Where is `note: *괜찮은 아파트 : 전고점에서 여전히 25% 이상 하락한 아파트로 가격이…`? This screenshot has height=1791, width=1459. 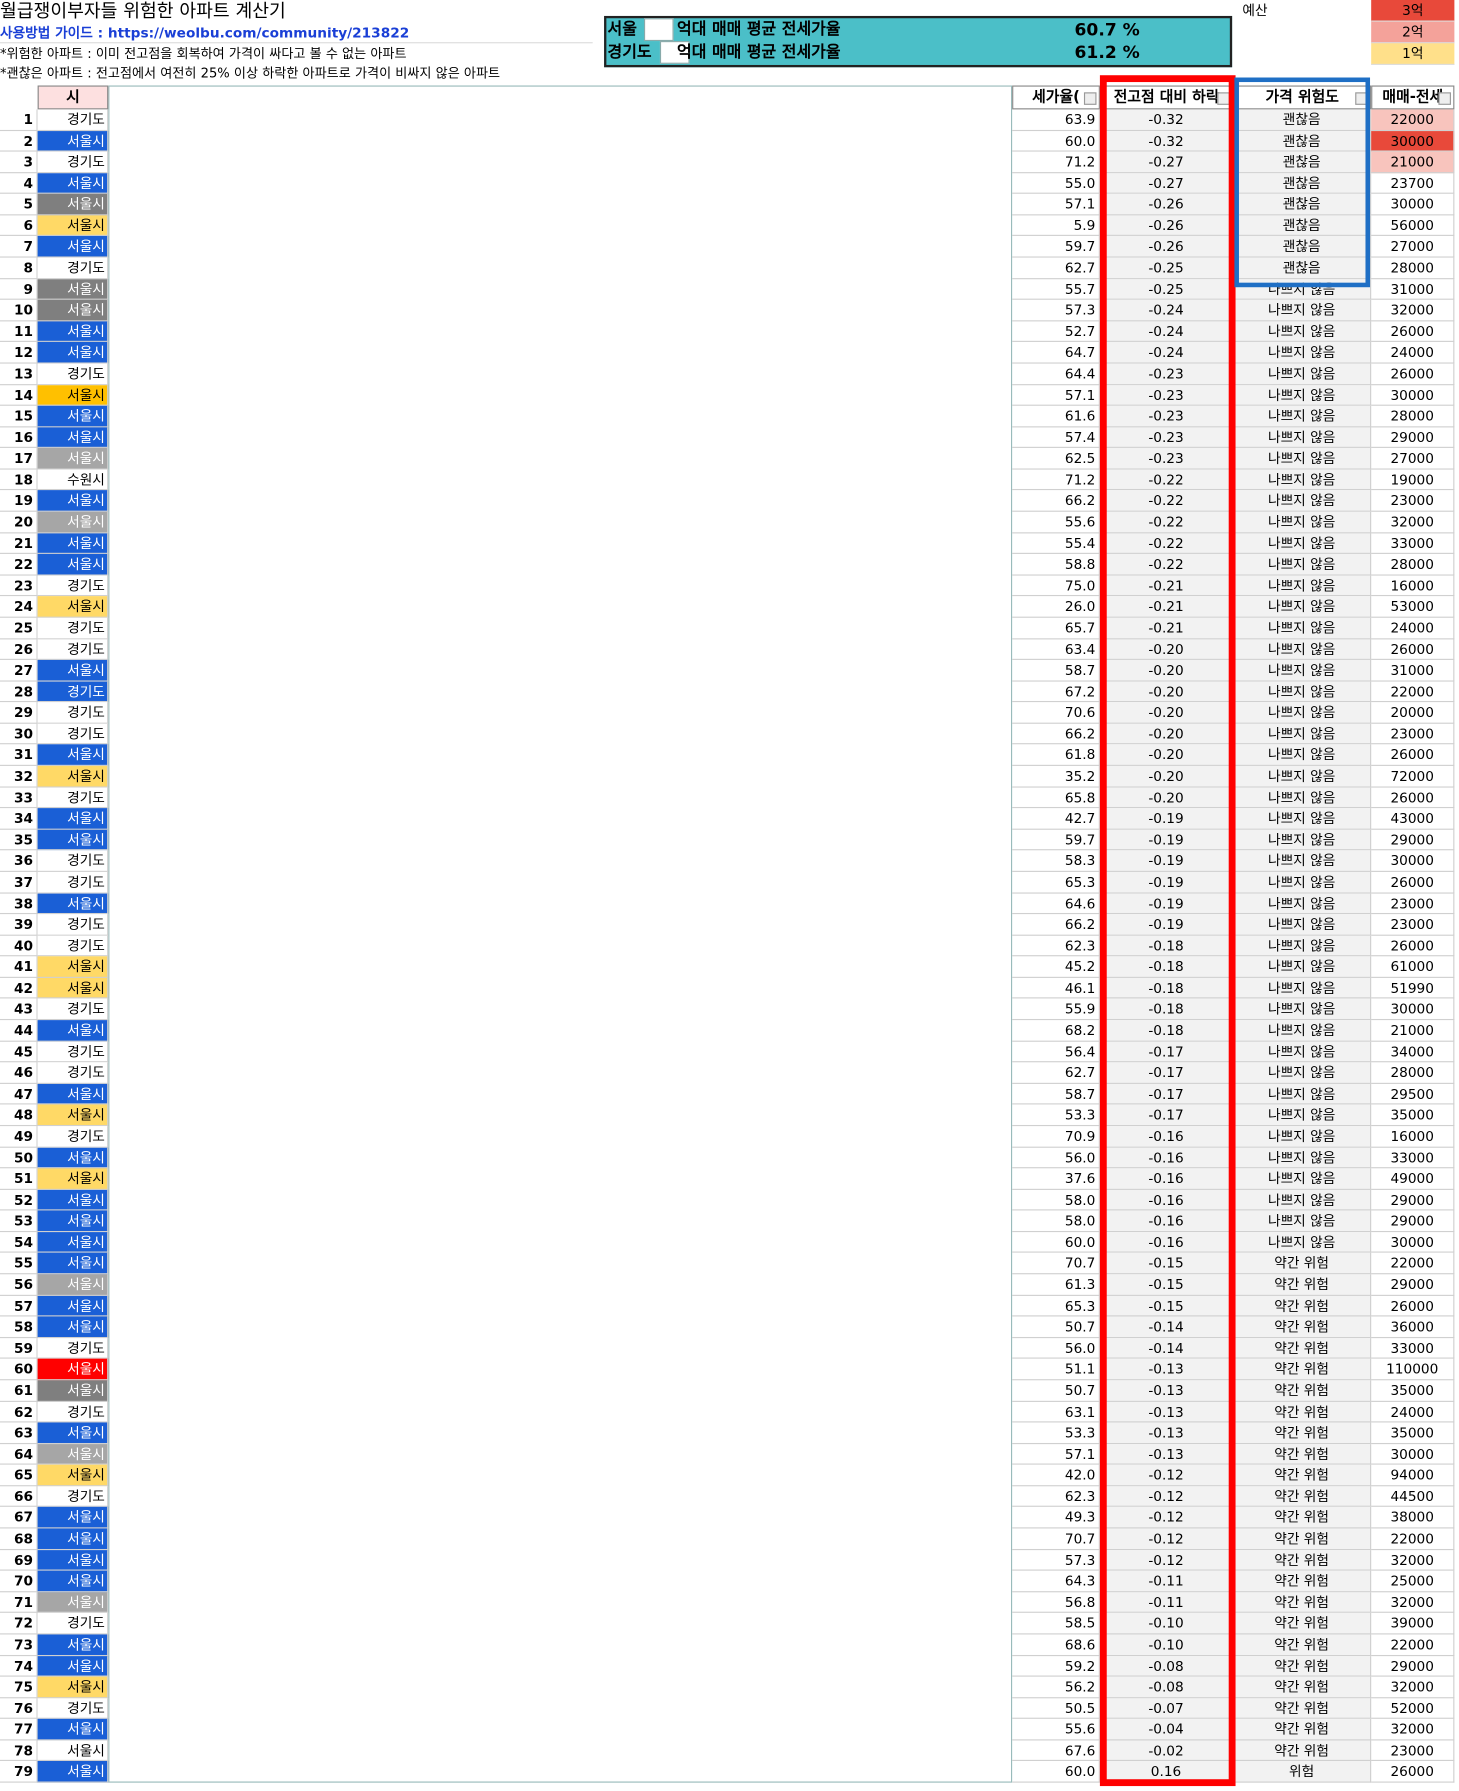 note: *괜찮은 아파트 : 전고점에서 여전히 25% 이상 하락한 아파트로 가격이… is located at coordinates (250, 72).